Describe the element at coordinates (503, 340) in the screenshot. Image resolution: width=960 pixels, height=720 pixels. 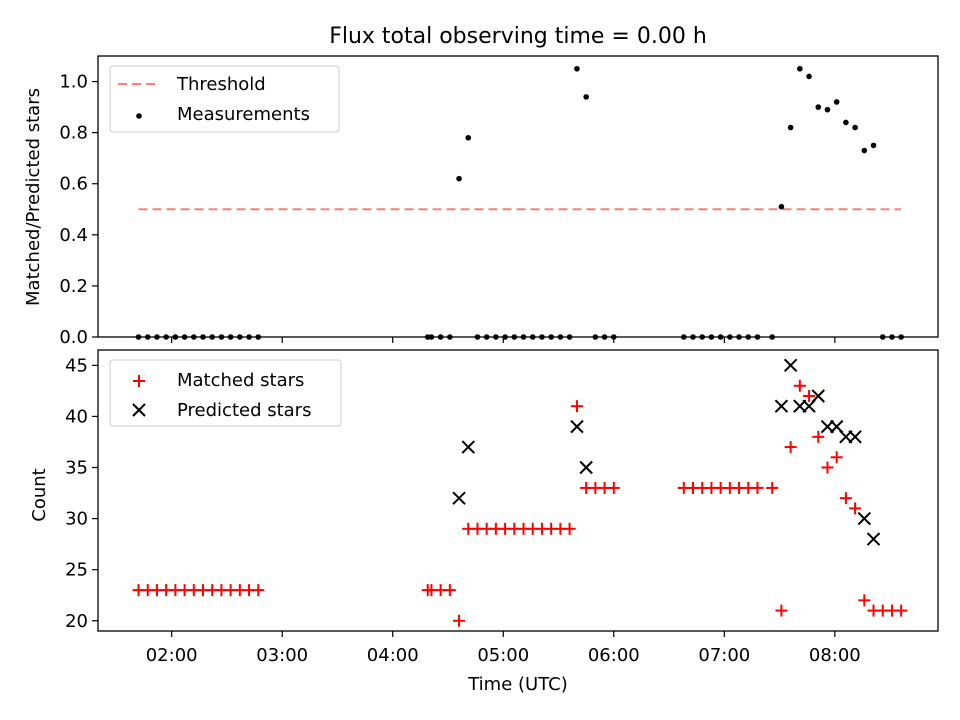
I see `top-x-axis-ticks` at that location.